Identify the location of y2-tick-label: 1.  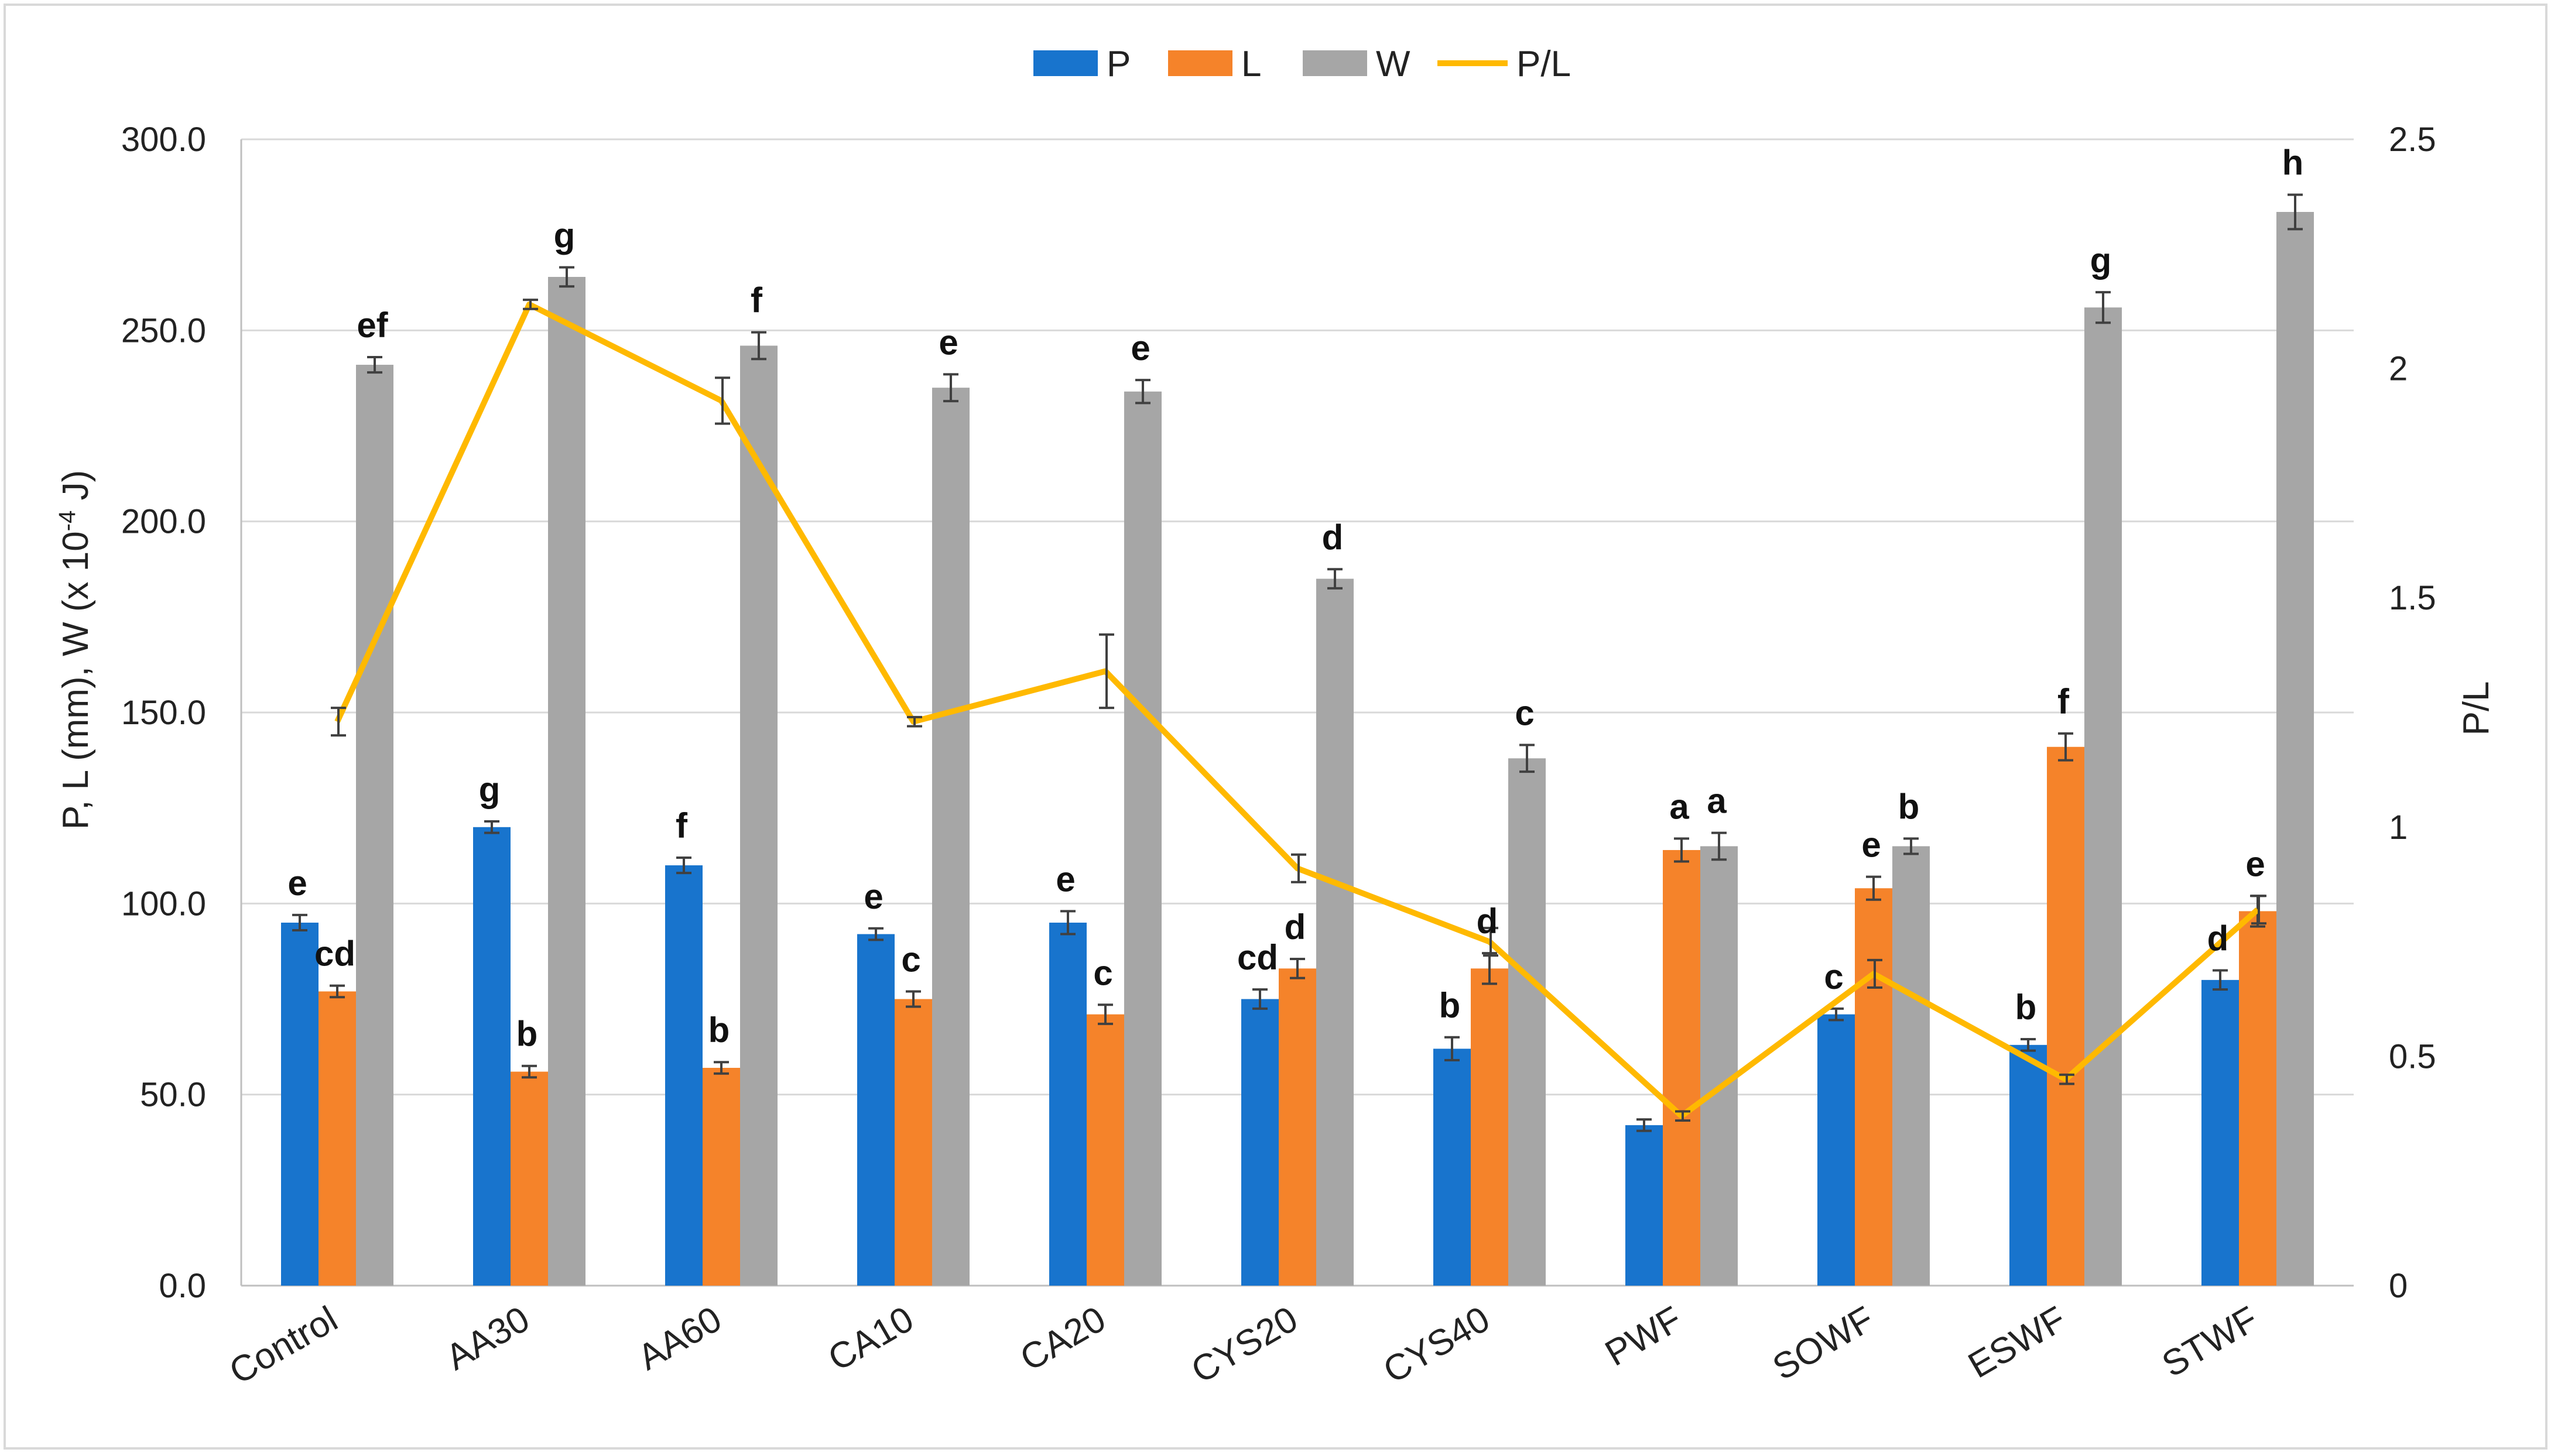
(2398, 827).